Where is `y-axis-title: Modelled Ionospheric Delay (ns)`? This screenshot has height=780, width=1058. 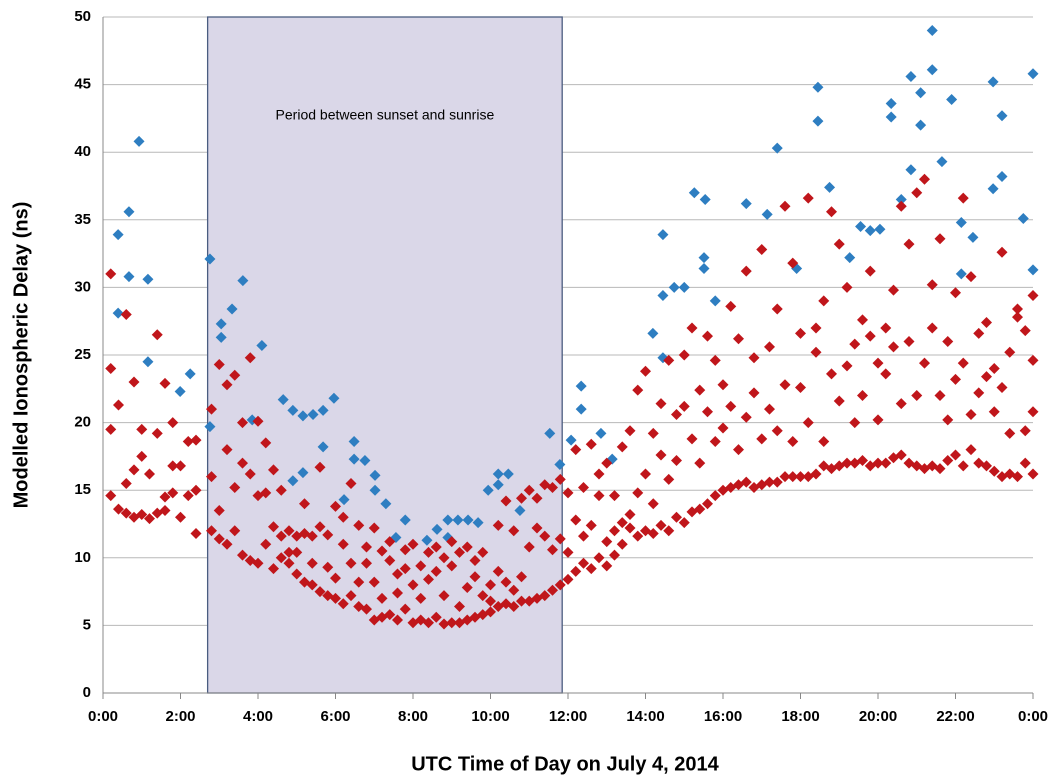
y-axis-title: Modelled Ionospheric Delay (ns) is located at coordinates (21, 355).